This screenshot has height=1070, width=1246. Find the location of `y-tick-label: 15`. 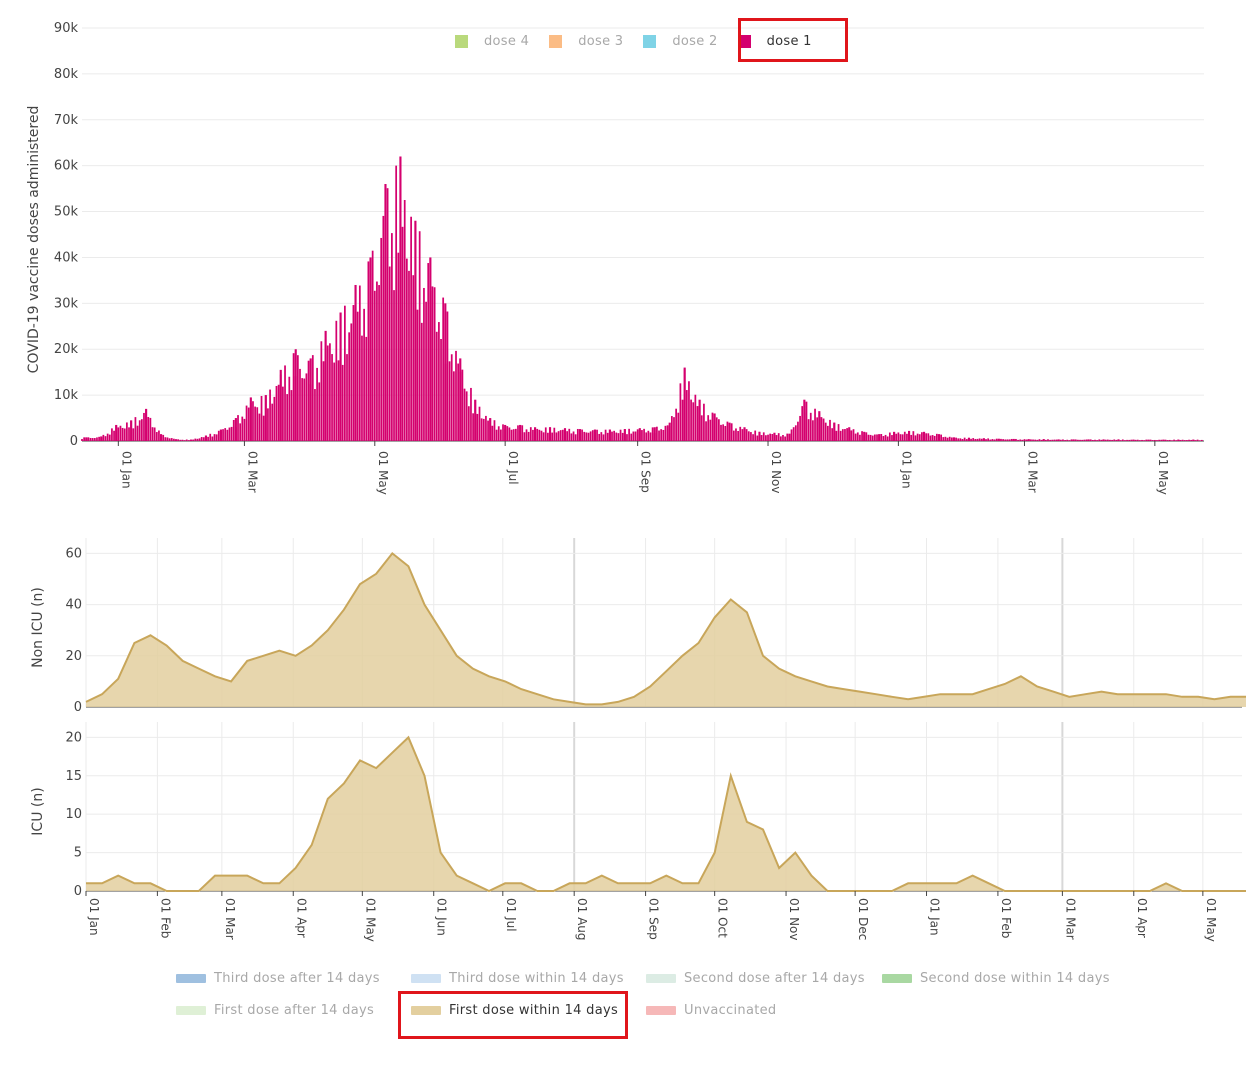

y-tick-label: 15 is located at coordinates (73, 776).